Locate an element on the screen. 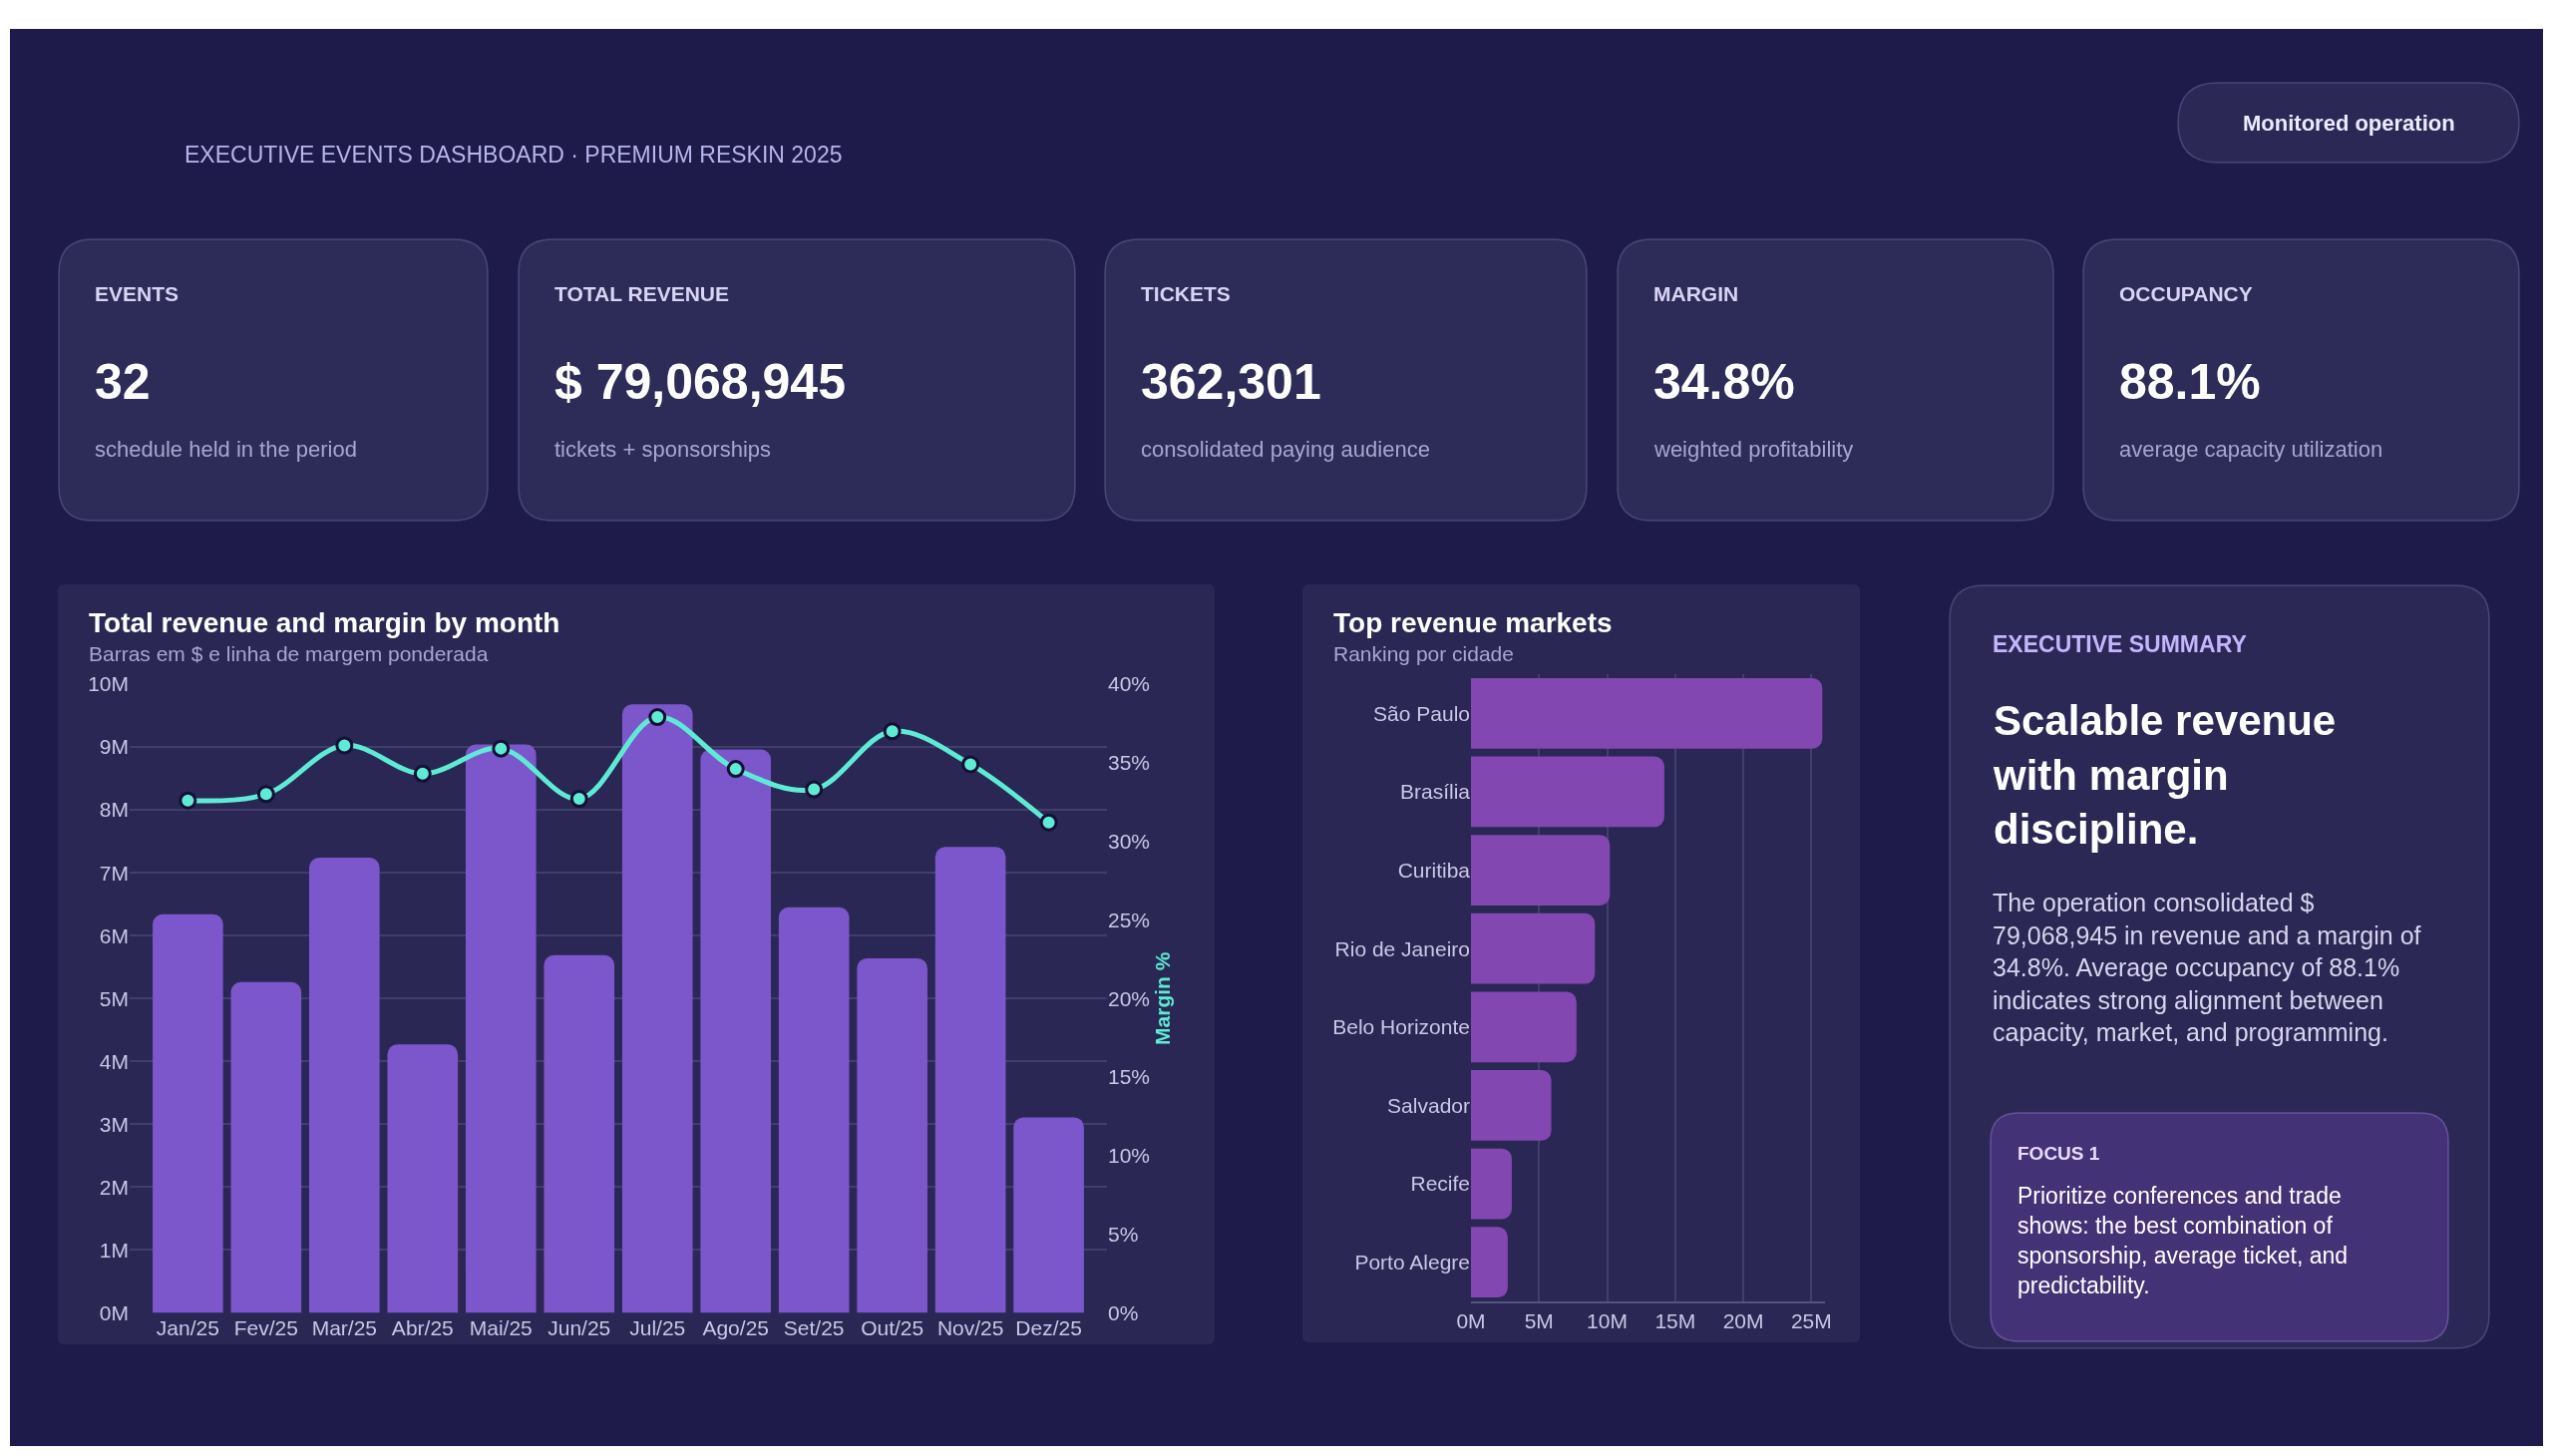 The width and height of the screenshot is (2553, 1456). y2-tick-label: 25% is located at coordinates (1129, 919).